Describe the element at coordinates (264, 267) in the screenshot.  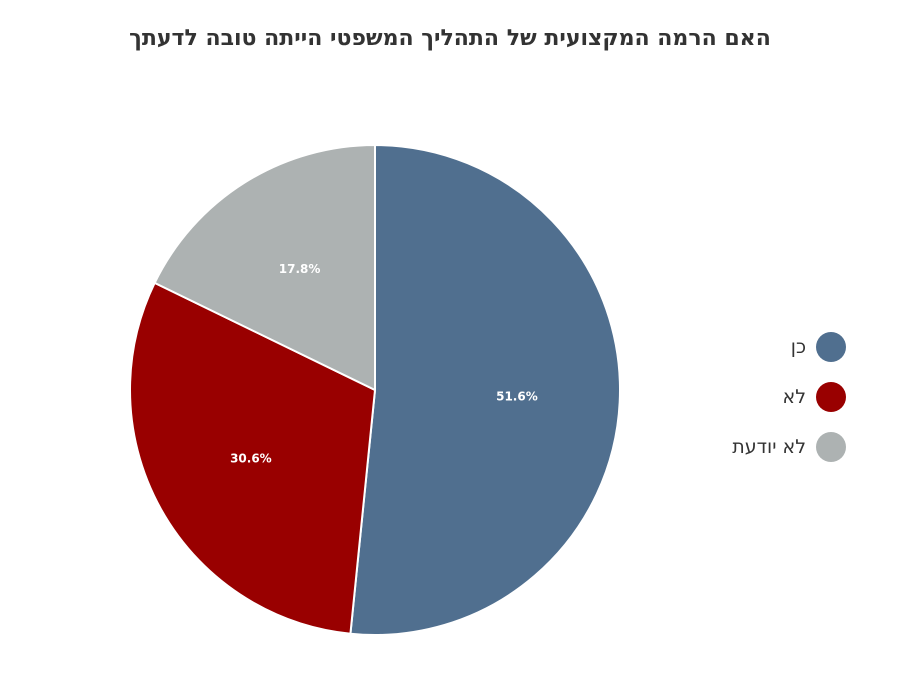
I see `pie-slice-dont-know` at that location.